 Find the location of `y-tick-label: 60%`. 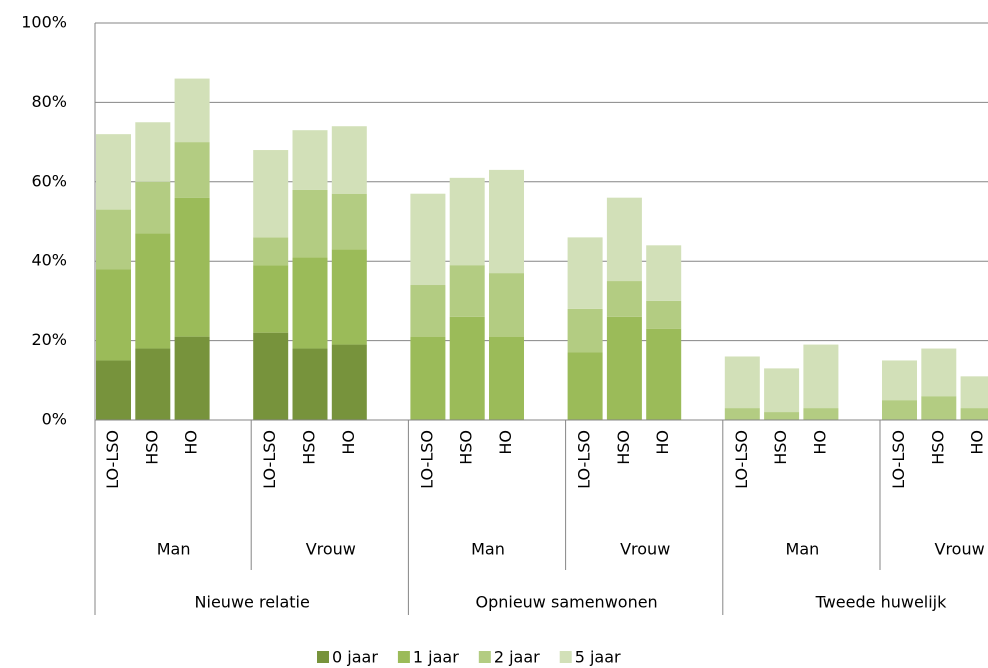

y-tick-label: 60% is located at coordinates (49, 180).